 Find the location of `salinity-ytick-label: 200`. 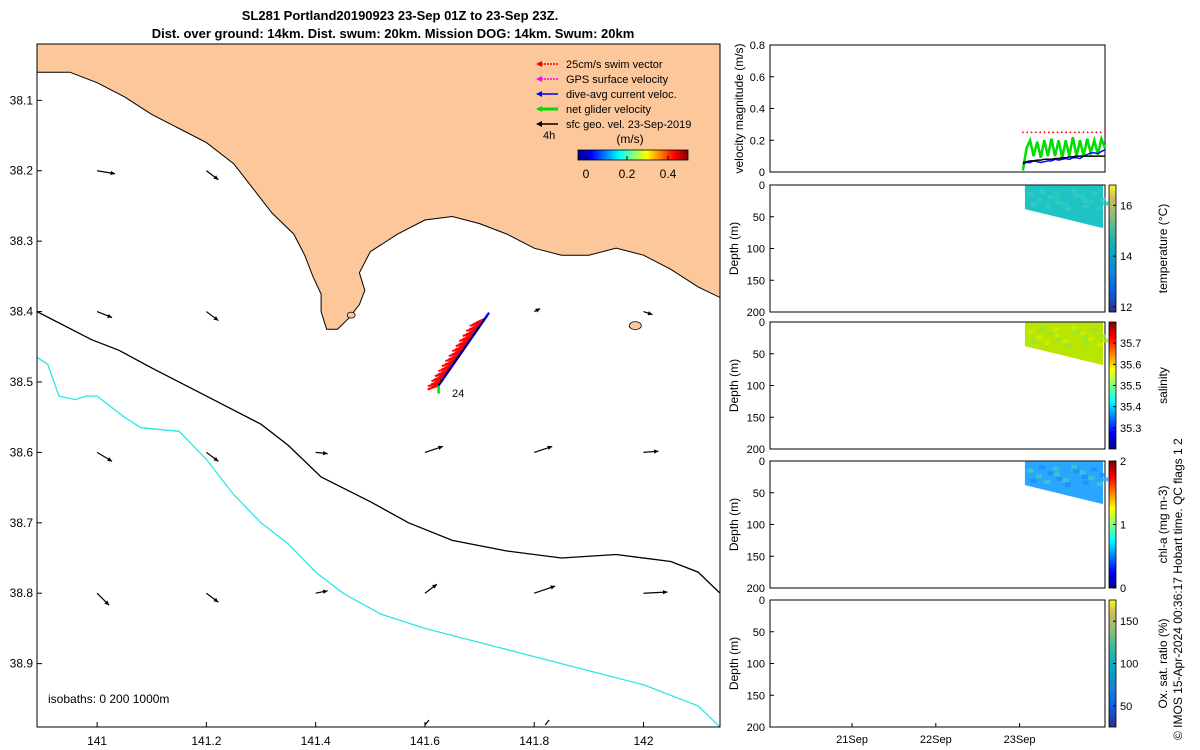

salinity-ytick-label: 200 is located at coordinates (756, 450).